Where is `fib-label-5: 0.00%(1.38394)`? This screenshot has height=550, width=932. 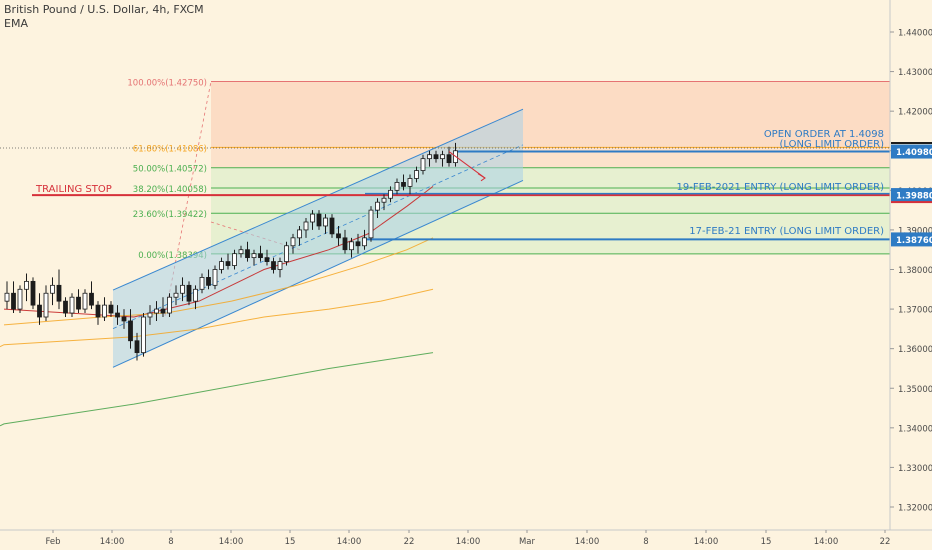
fib-label-5: 0.00%(1.38394) is located at coordinates (172, 256).